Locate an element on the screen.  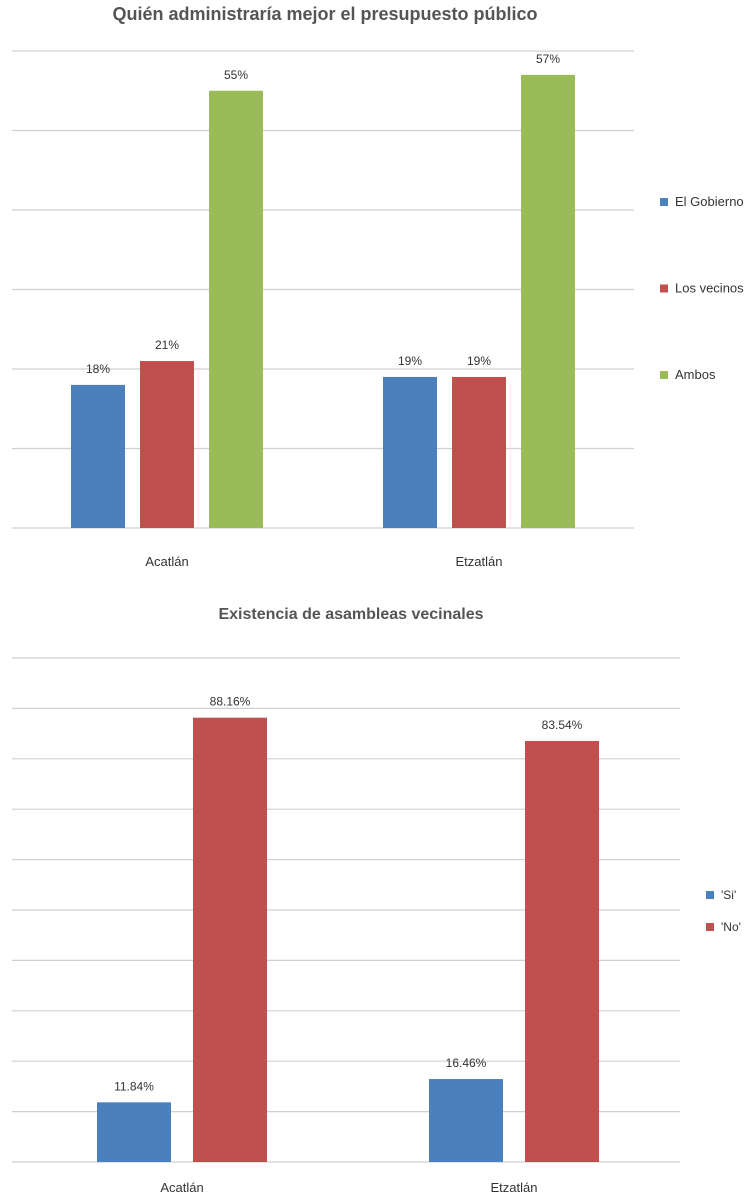
chart-title: Existencia de asambleas vecinales is located at coordinates (350, 614).